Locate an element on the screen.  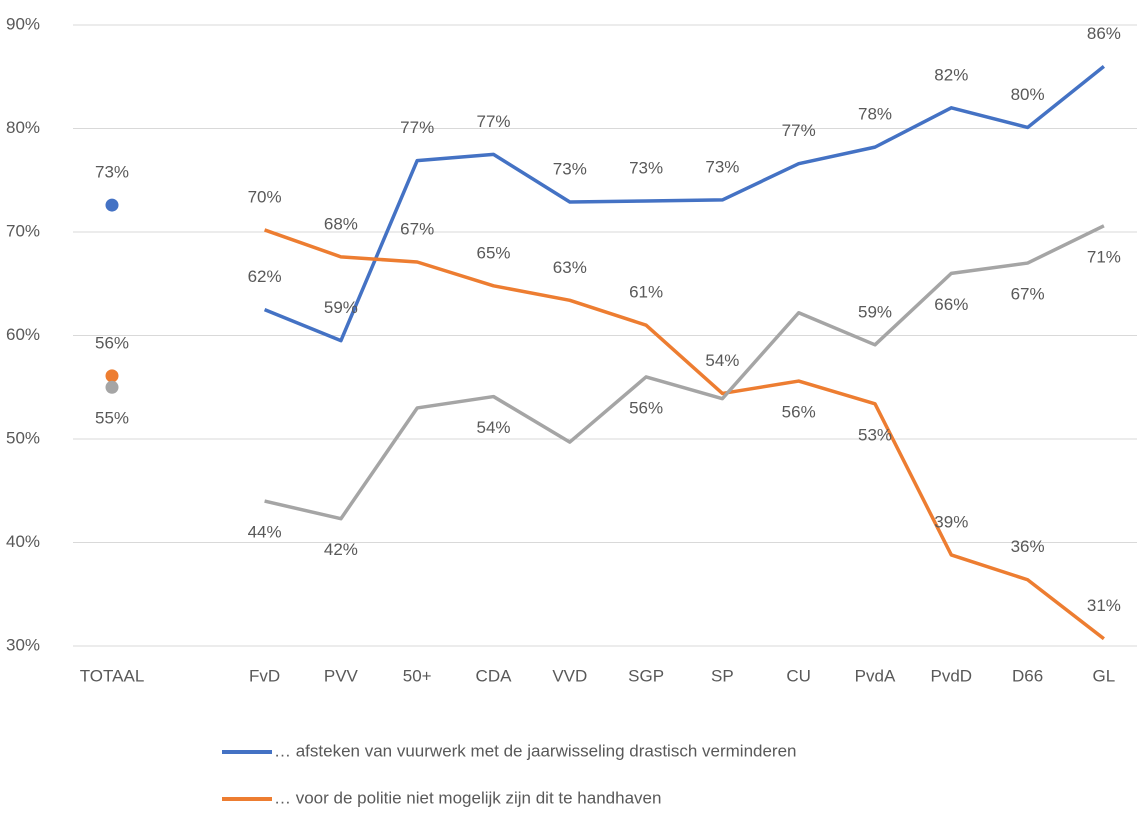
y-tick-label: 50% is located at coordinates (23, 437).